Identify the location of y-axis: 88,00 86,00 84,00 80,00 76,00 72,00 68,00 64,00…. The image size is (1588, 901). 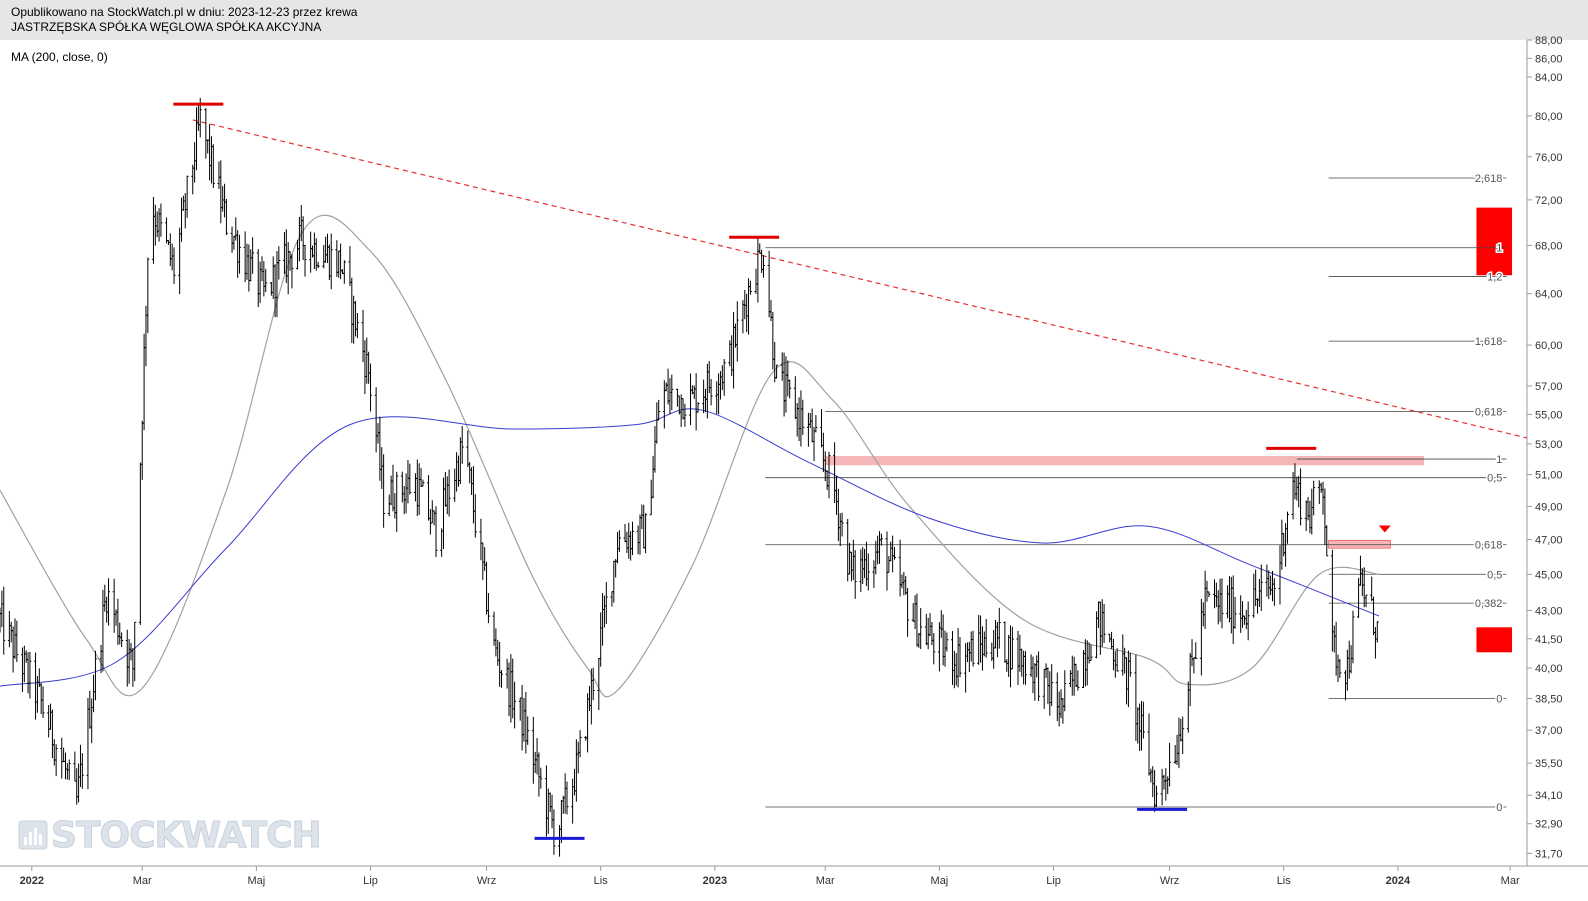
(1545, 447).